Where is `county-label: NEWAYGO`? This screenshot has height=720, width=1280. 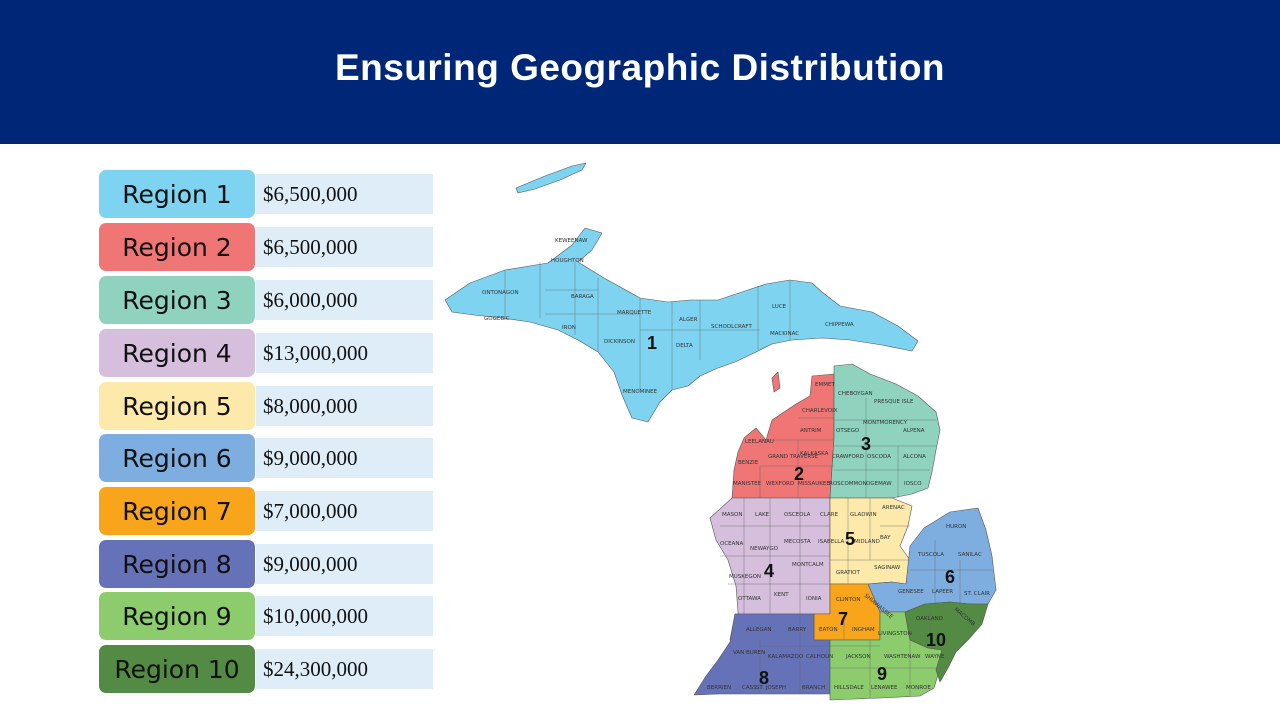
county-label: NEWAYGO is located at coordinates (764, 549).